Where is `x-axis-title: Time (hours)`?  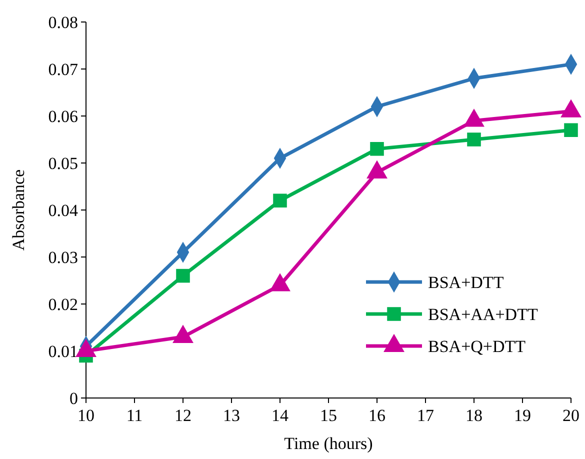
x-axis-title: Time (hours) is located at coordinates (328, 443).